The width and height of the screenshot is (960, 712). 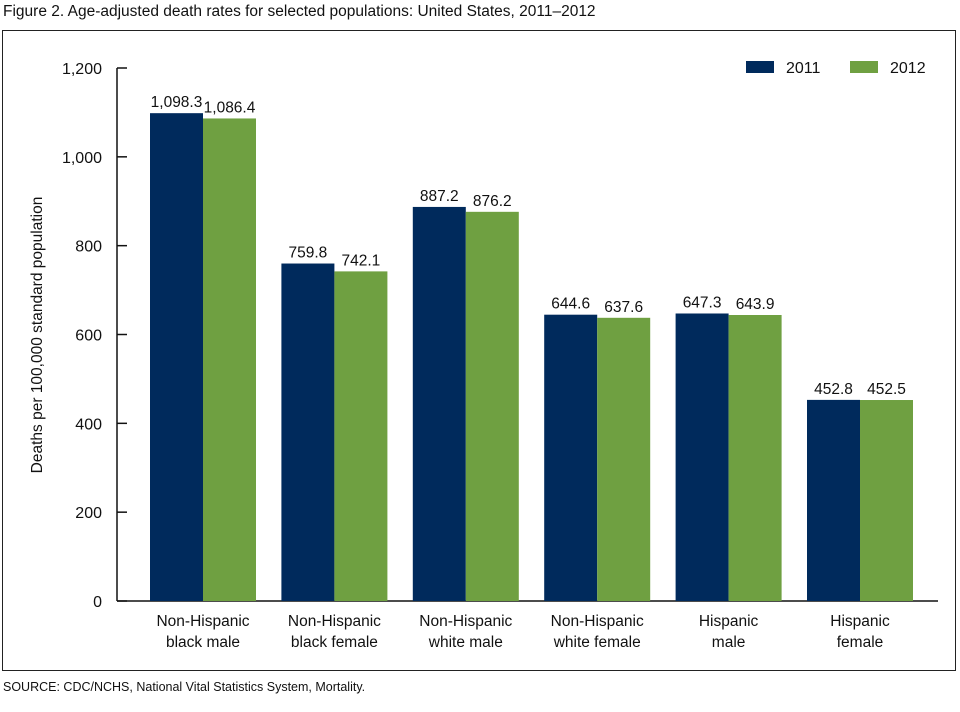 I want to click on y-tick-label: 200, so click(x=88, y=513).